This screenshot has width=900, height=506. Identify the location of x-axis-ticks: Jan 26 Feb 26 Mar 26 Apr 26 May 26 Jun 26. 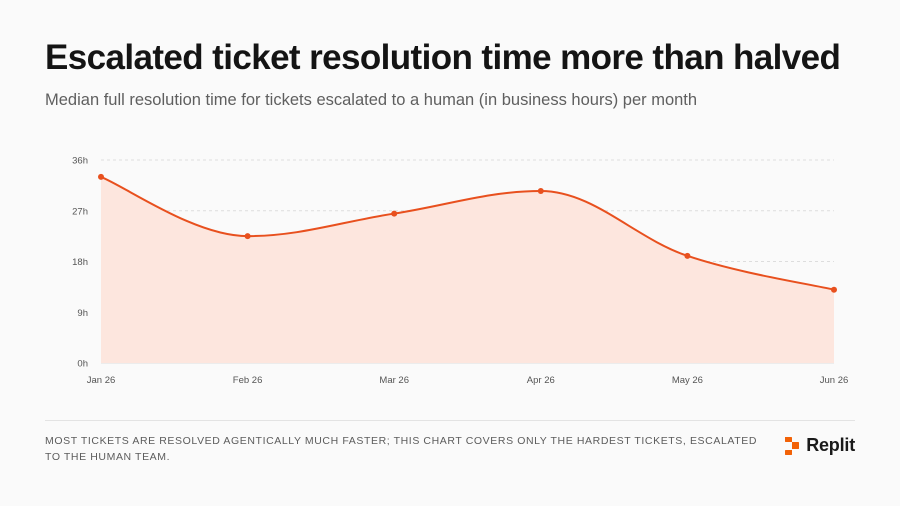
(468, 380).